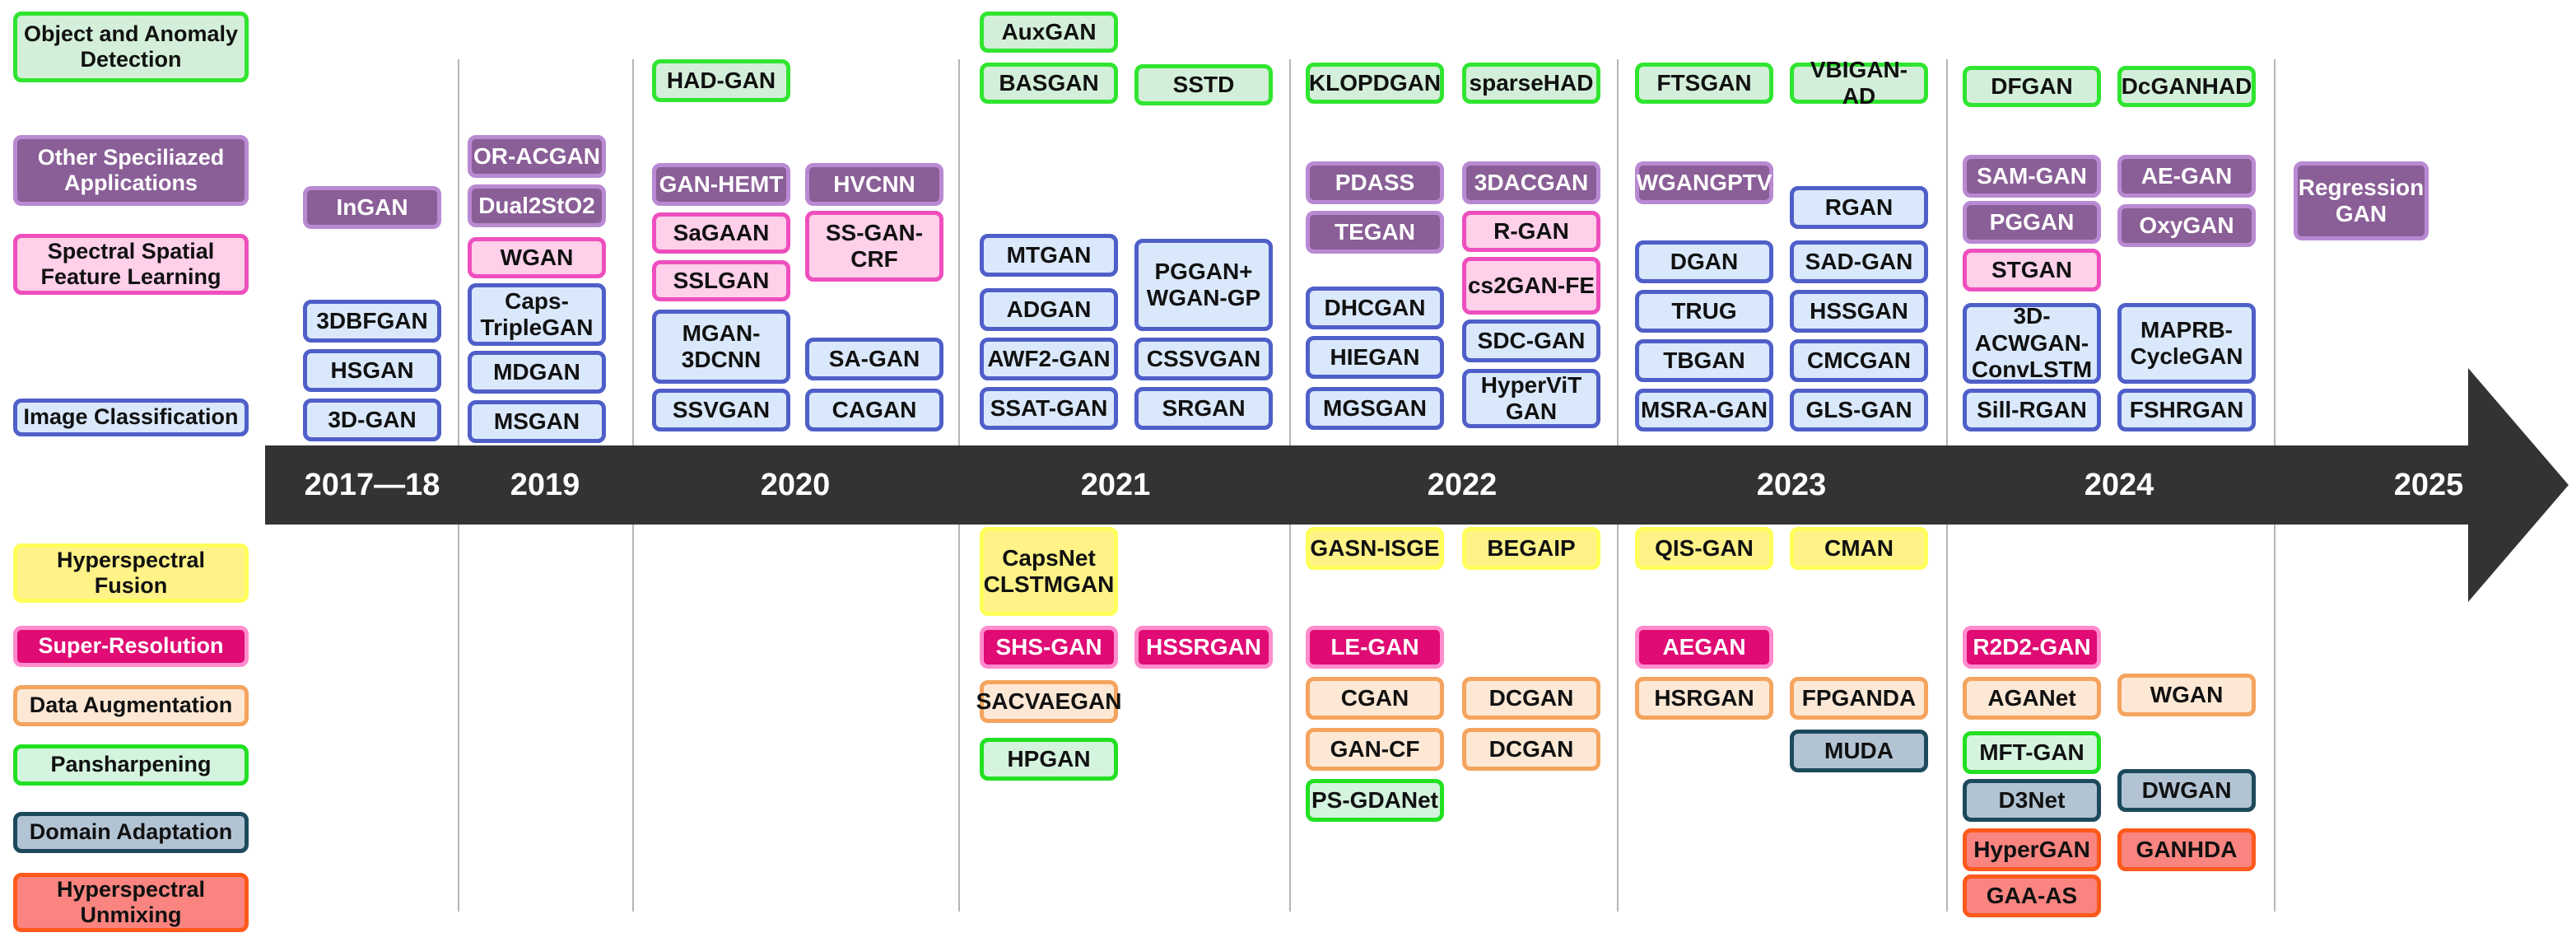  Describe the element at coordinates (1704, 261) in the screenshot. I see `model-dgan: DGAN` at that location.